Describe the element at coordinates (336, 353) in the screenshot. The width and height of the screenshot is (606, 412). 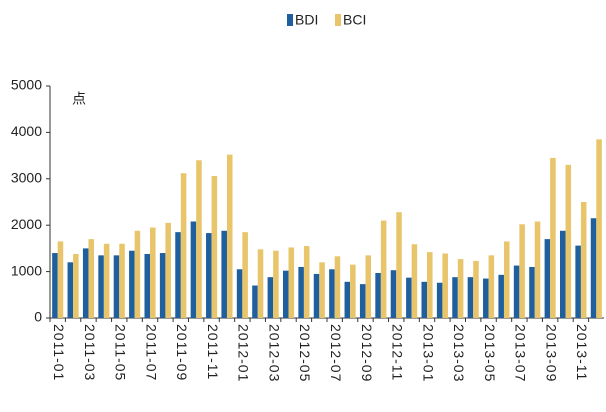
I see `x-tick-label: 2012-07` at that location.